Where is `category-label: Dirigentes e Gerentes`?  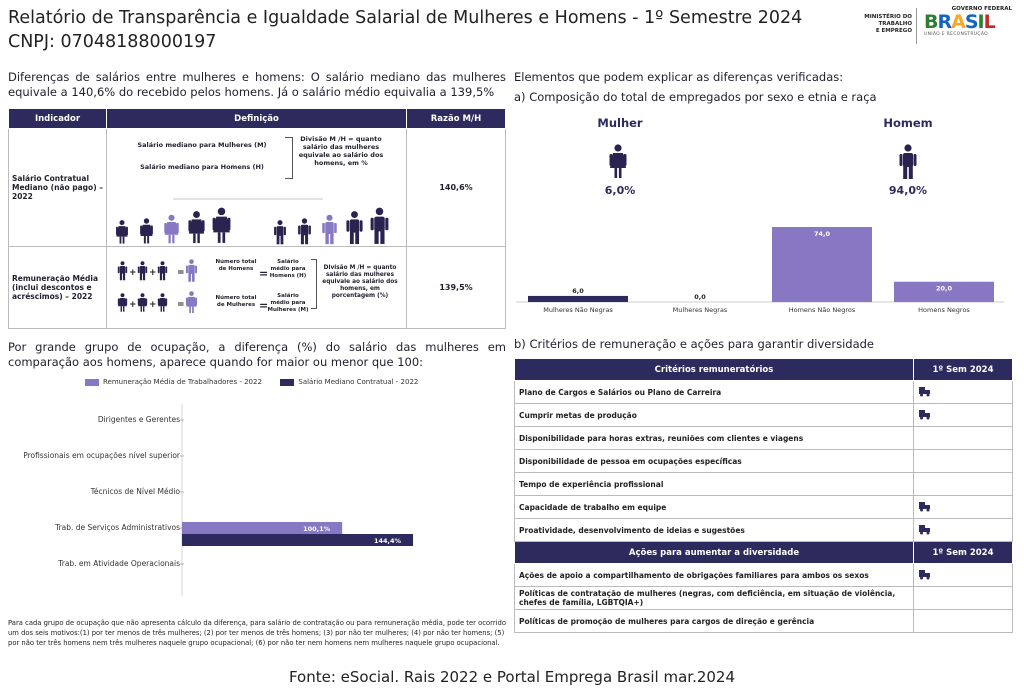 category-label: Dirigentes e Gerentes is located at coordinates (138, 419).